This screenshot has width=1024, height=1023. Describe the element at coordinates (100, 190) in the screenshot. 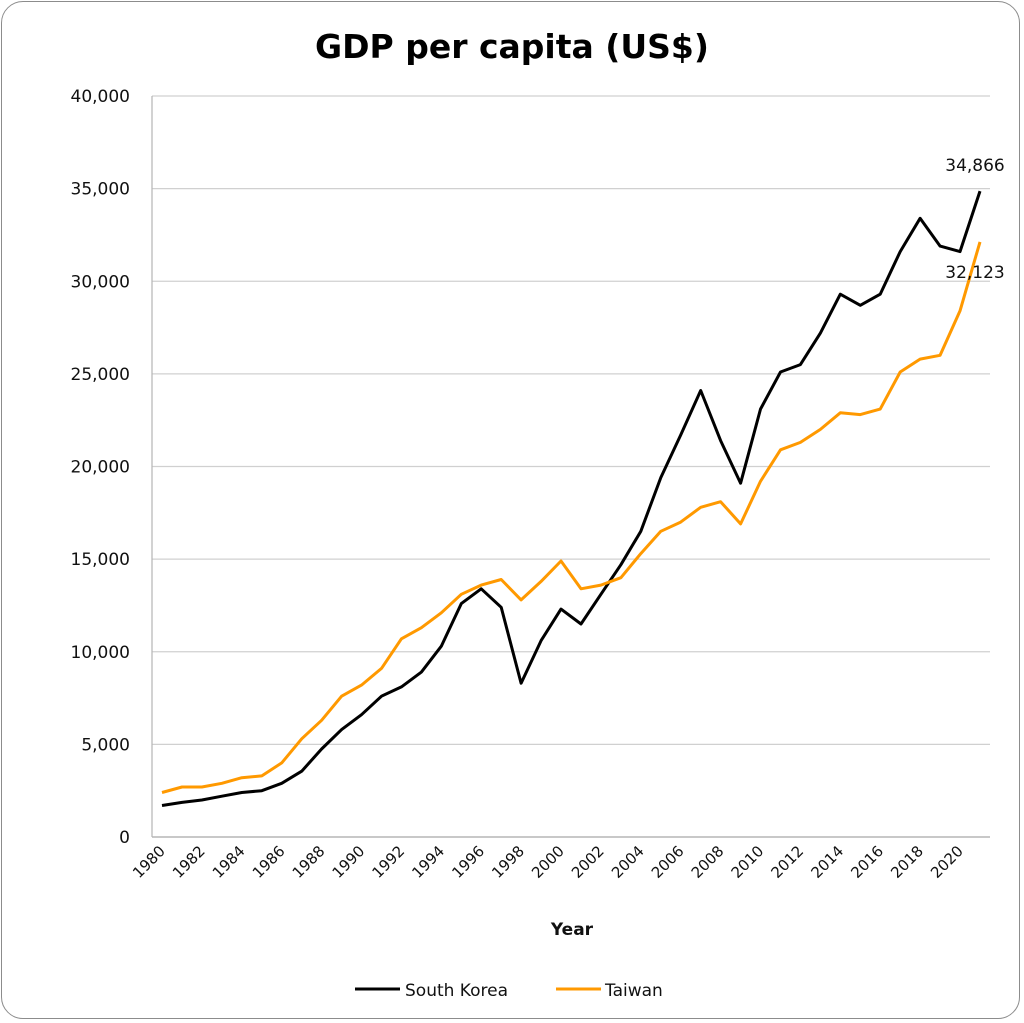

I see `y-tick-label: 35,000` at that location.